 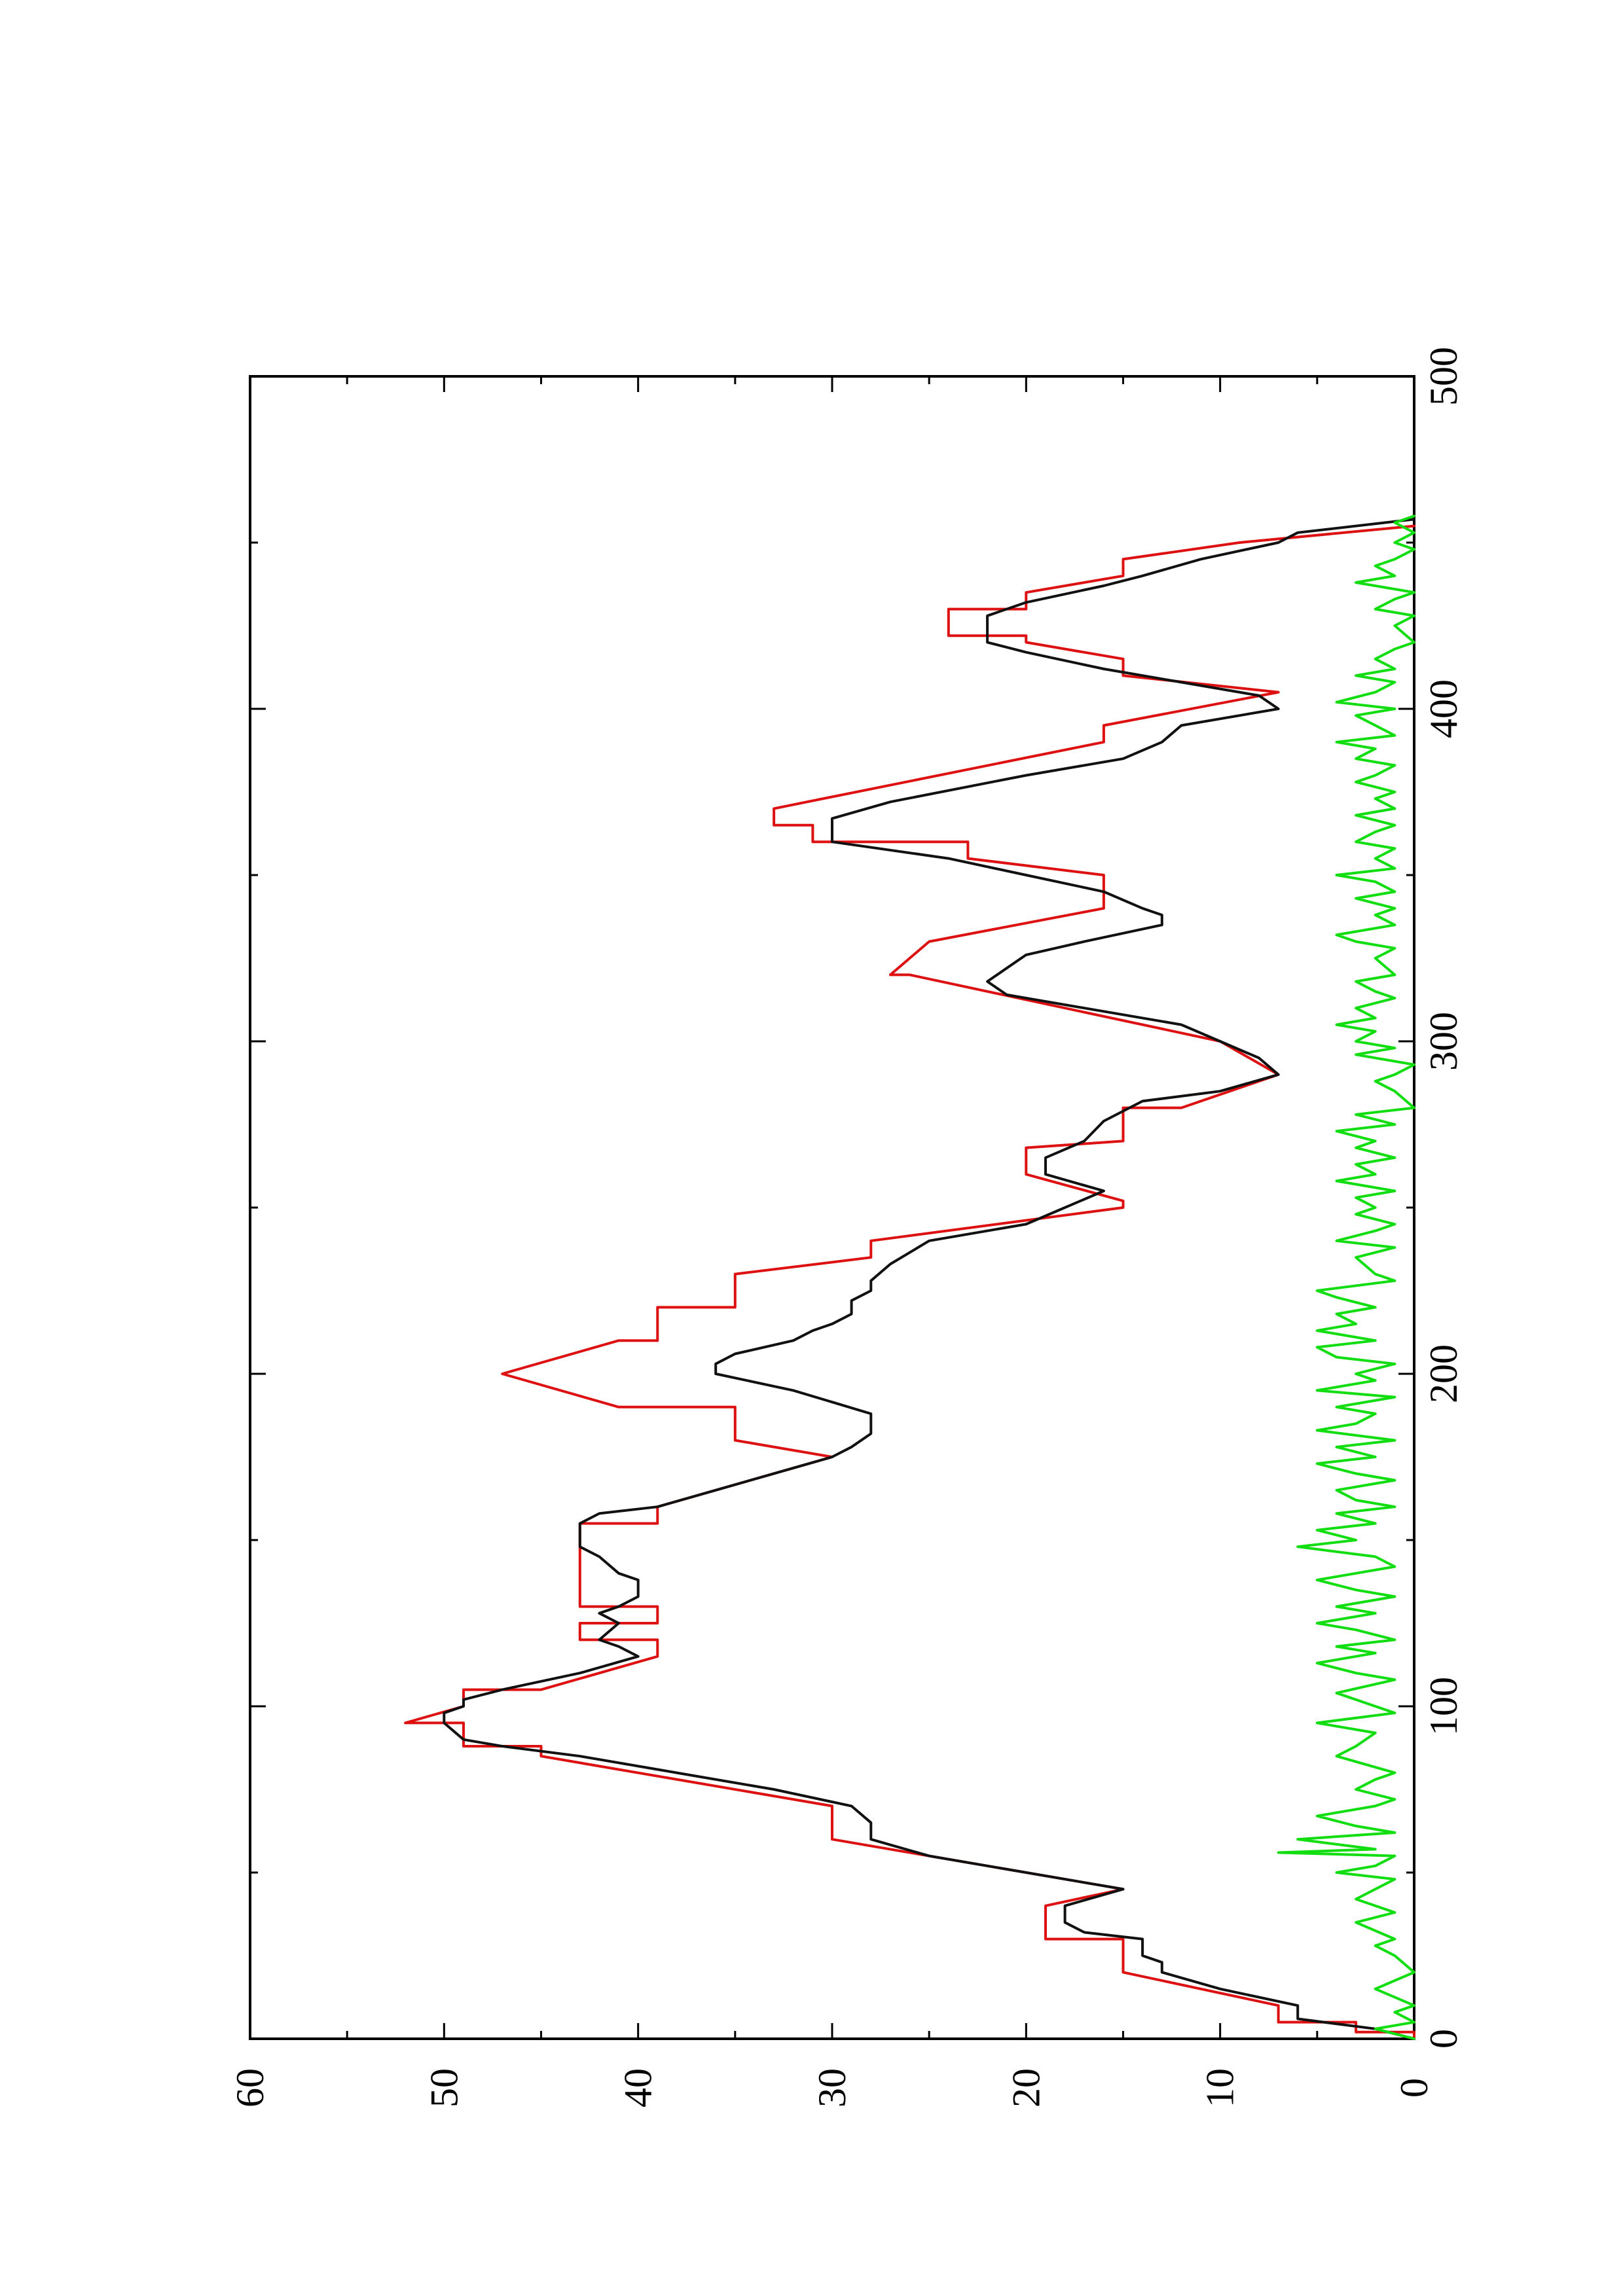 What do you see at coordinates (1443, 1041) in the screenshot?
I see `x-tick-label: 300` at bounding box center [1443, 1041].